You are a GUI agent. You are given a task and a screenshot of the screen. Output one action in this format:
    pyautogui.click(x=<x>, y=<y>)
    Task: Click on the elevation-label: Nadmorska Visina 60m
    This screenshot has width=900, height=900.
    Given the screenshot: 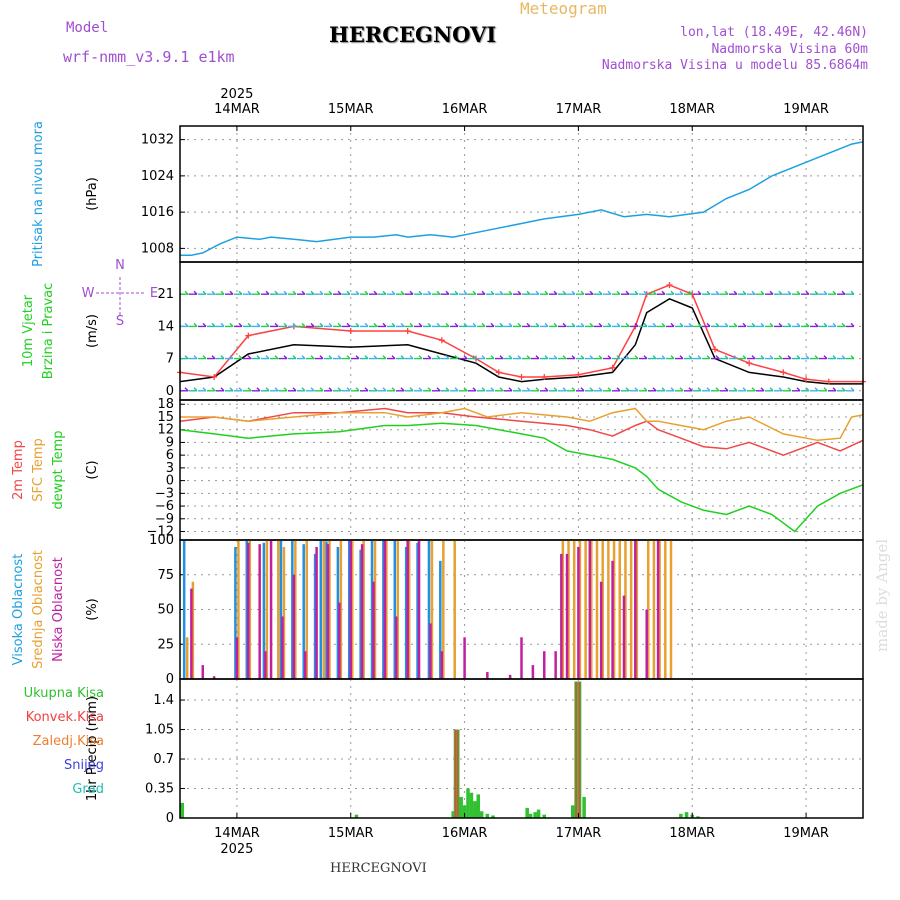 What is the action you would take?
    pyautogui.click(x=789, y=49)
    